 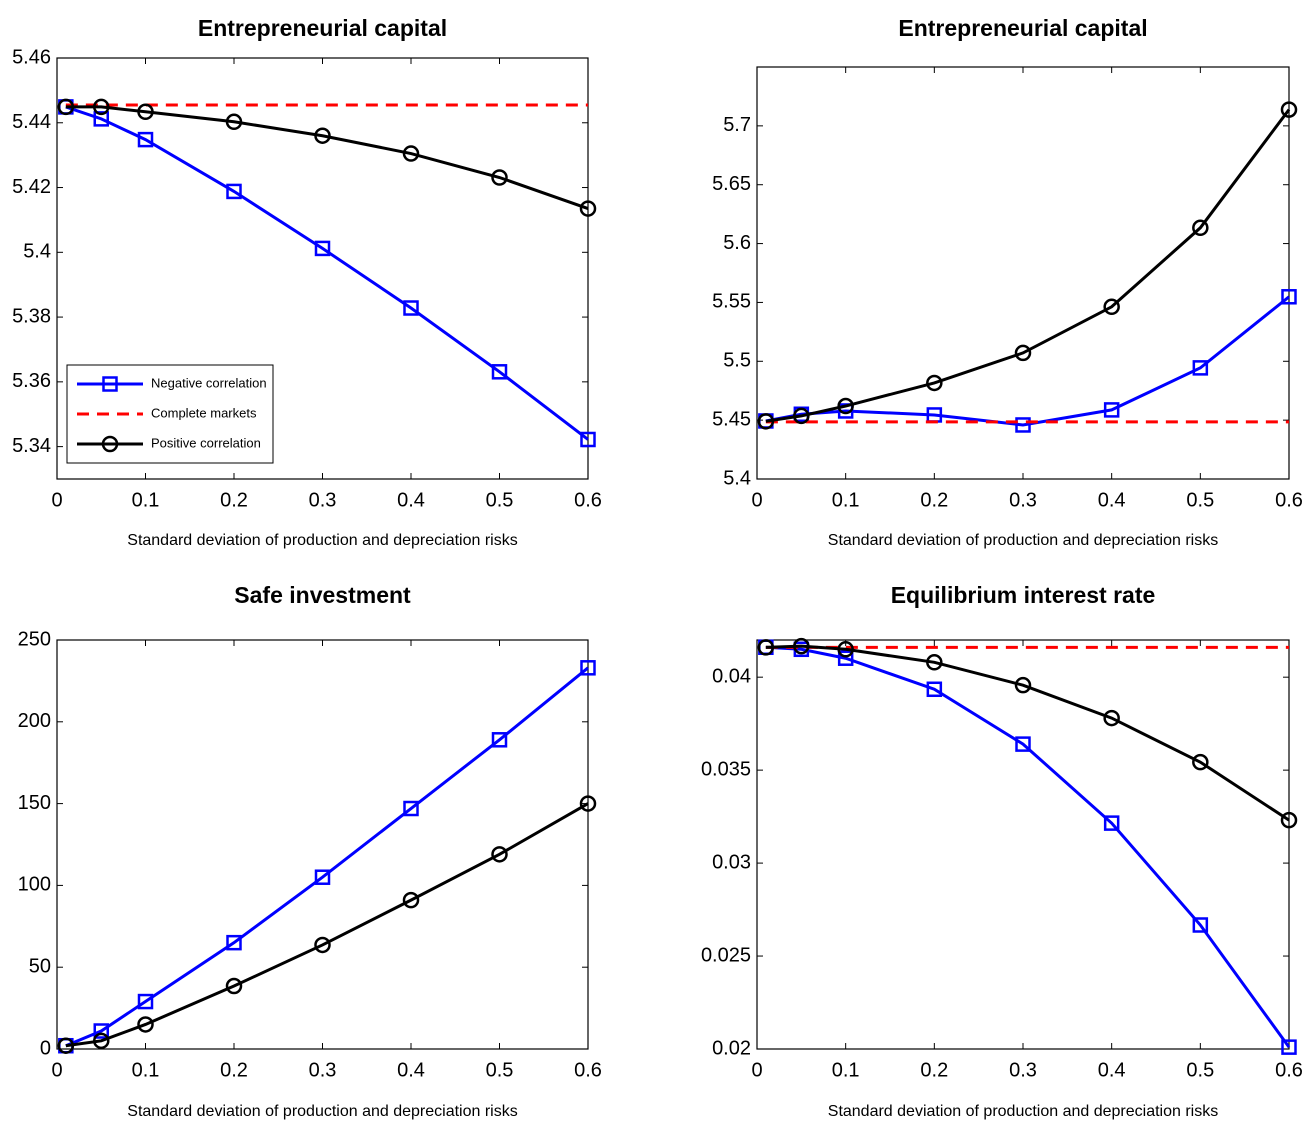 What do you see at coordinates (737, 243) in the screenshot?
I see `y-tick-label: 5.6` at bounding box center [737, 243].